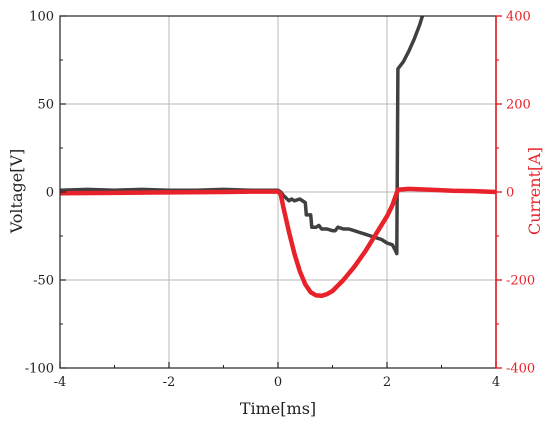 Image resolution: width=550 pixels, height=425 pixels. I want to click on x-tick-label: 4, so click(496, 382).